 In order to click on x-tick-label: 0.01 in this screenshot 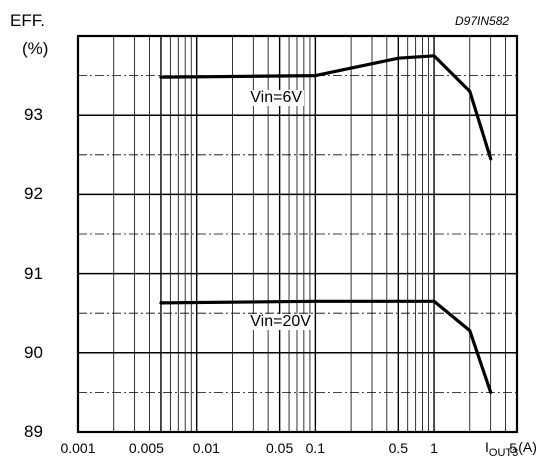, I will do `click(206, 448)`.